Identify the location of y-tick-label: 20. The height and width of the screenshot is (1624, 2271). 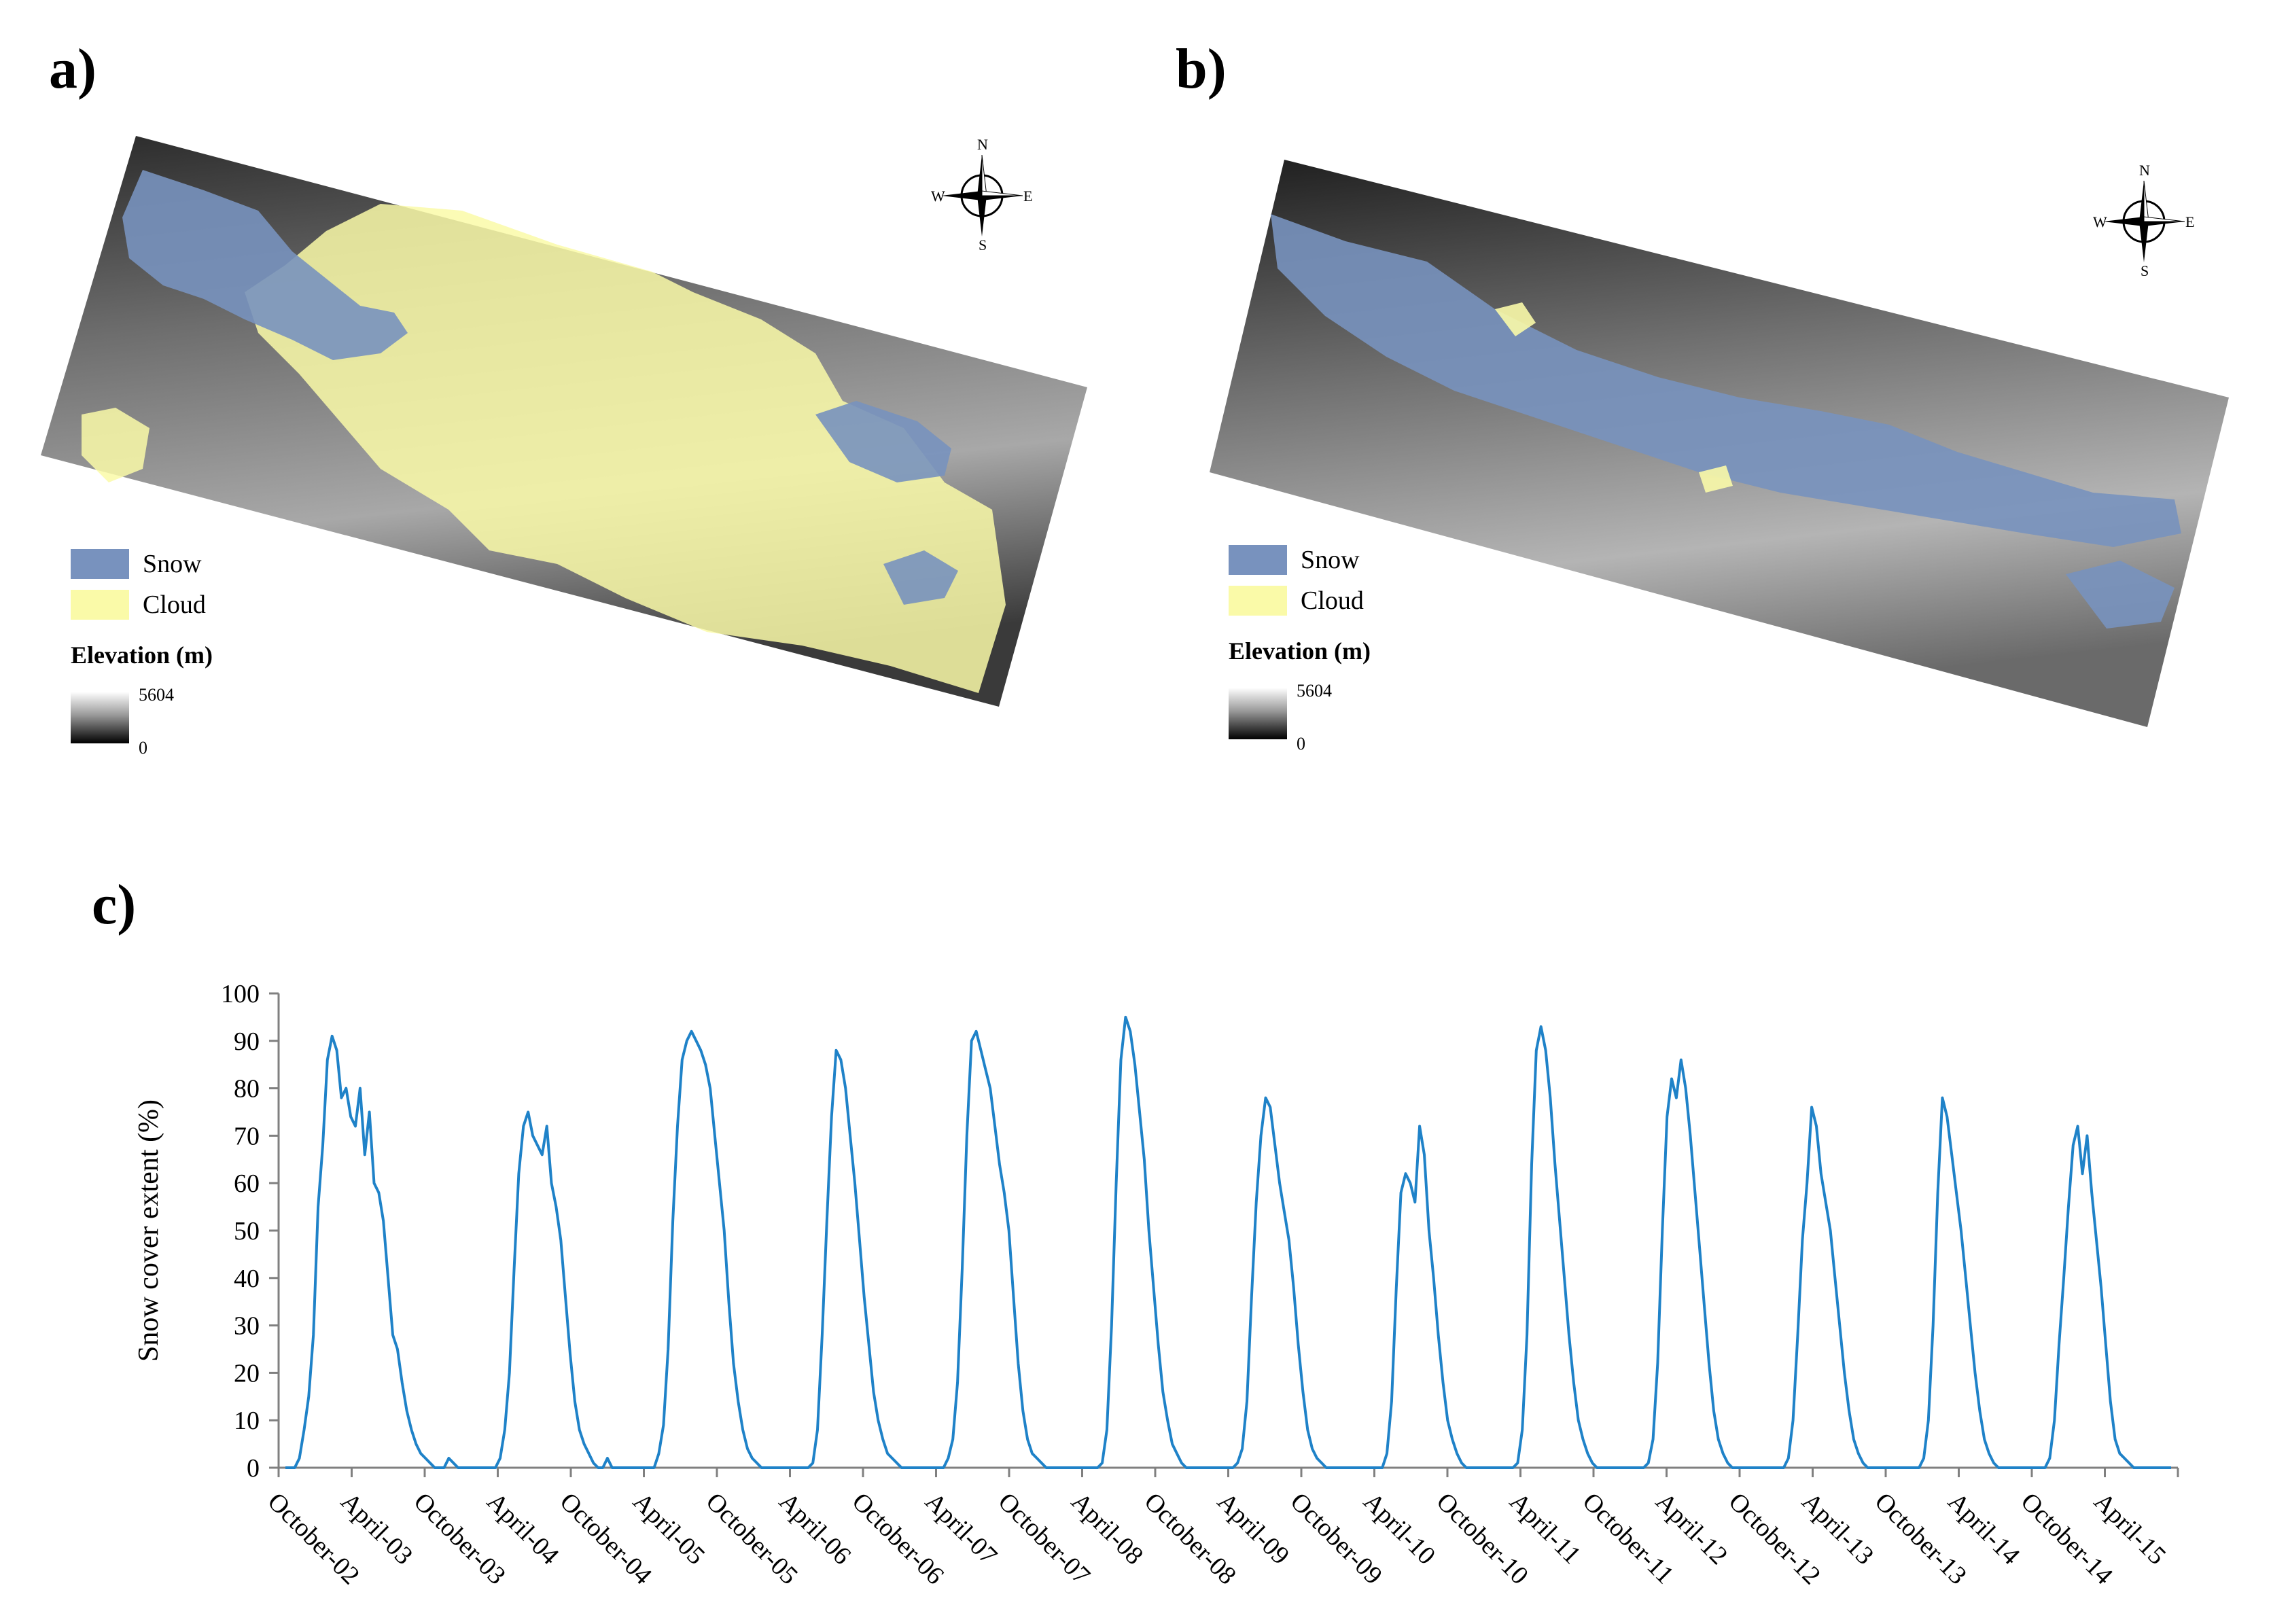
(247, 1374).